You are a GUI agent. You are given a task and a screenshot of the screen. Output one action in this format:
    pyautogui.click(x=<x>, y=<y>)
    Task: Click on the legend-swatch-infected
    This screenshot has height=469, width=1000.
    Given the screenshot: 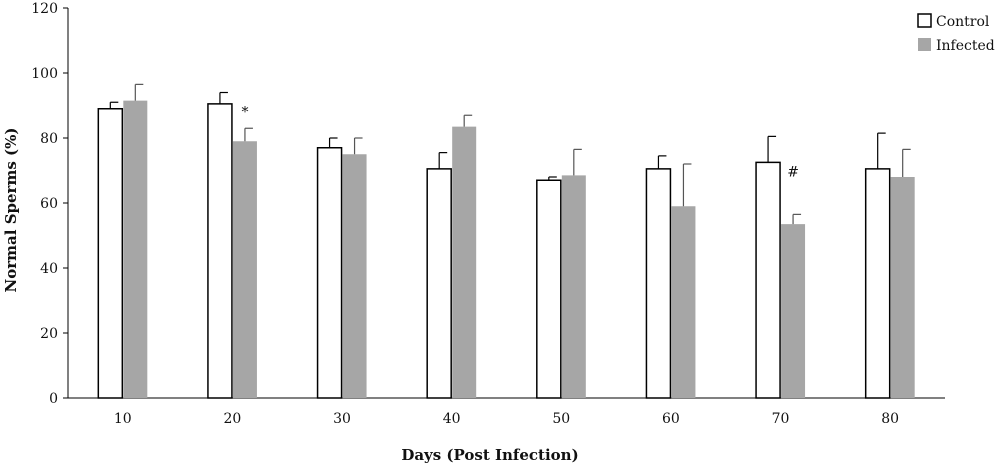 What is the action you would take?
    pyautogui.click(x=924, y=44)
    